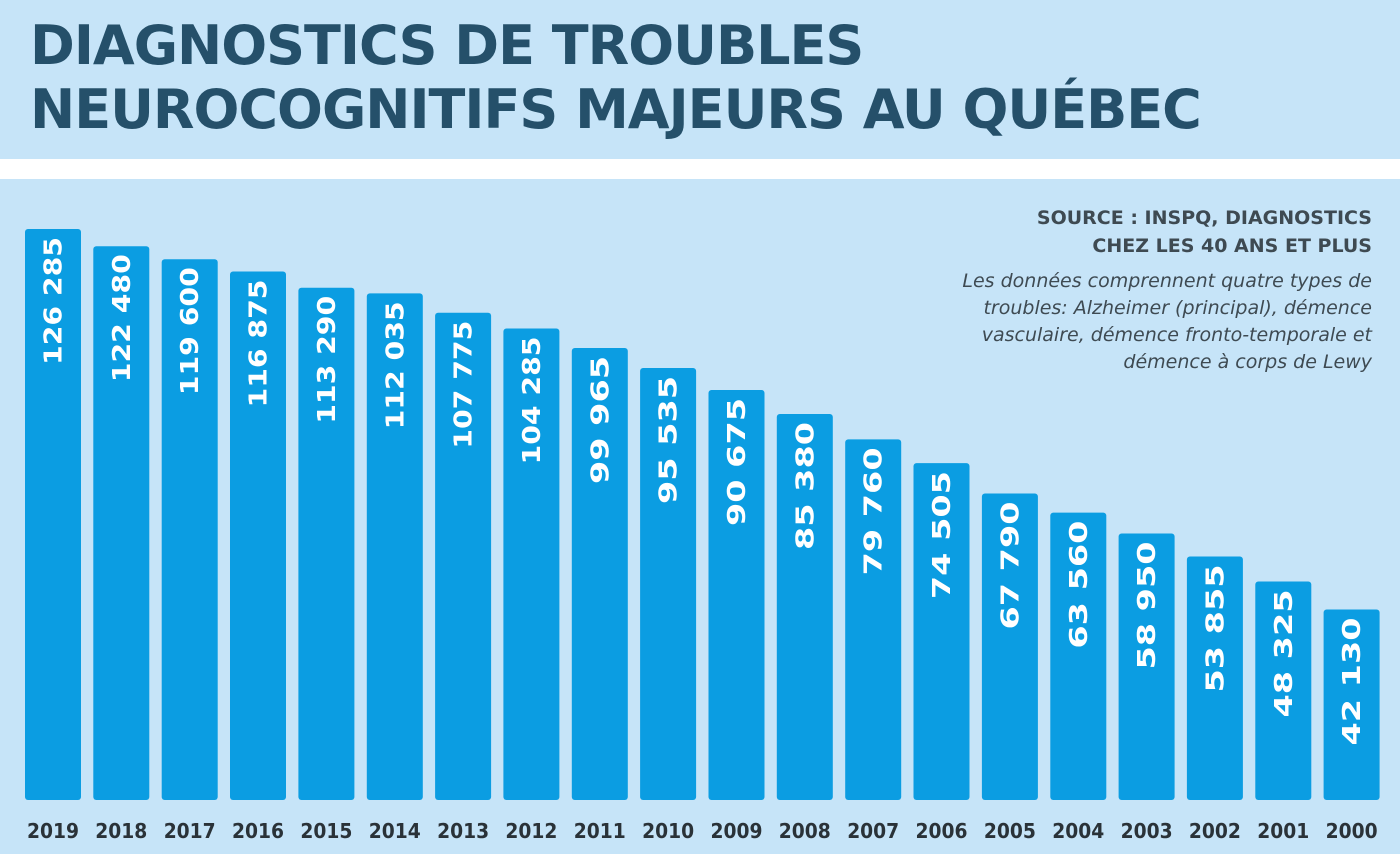  Describe the element at coordinates (1214, 629) in the screenshot. I see `bar-value-label: 53 855` at that location.